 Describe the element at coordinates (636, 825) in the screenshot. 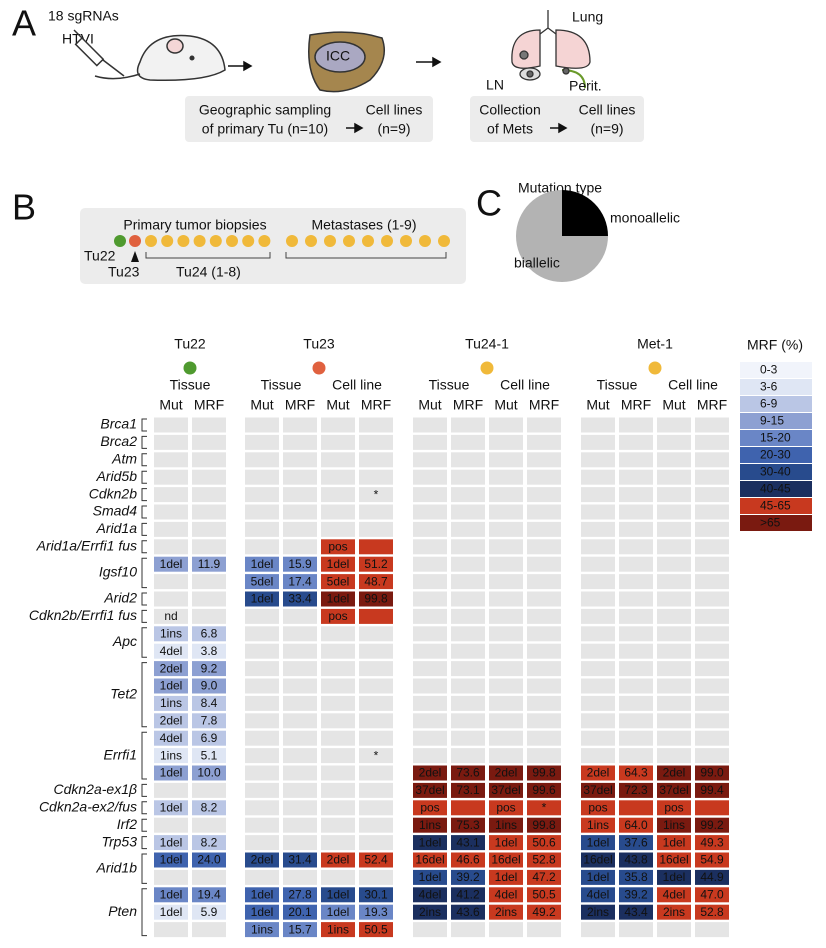

I see `mrf-value: 64.0` at that location.